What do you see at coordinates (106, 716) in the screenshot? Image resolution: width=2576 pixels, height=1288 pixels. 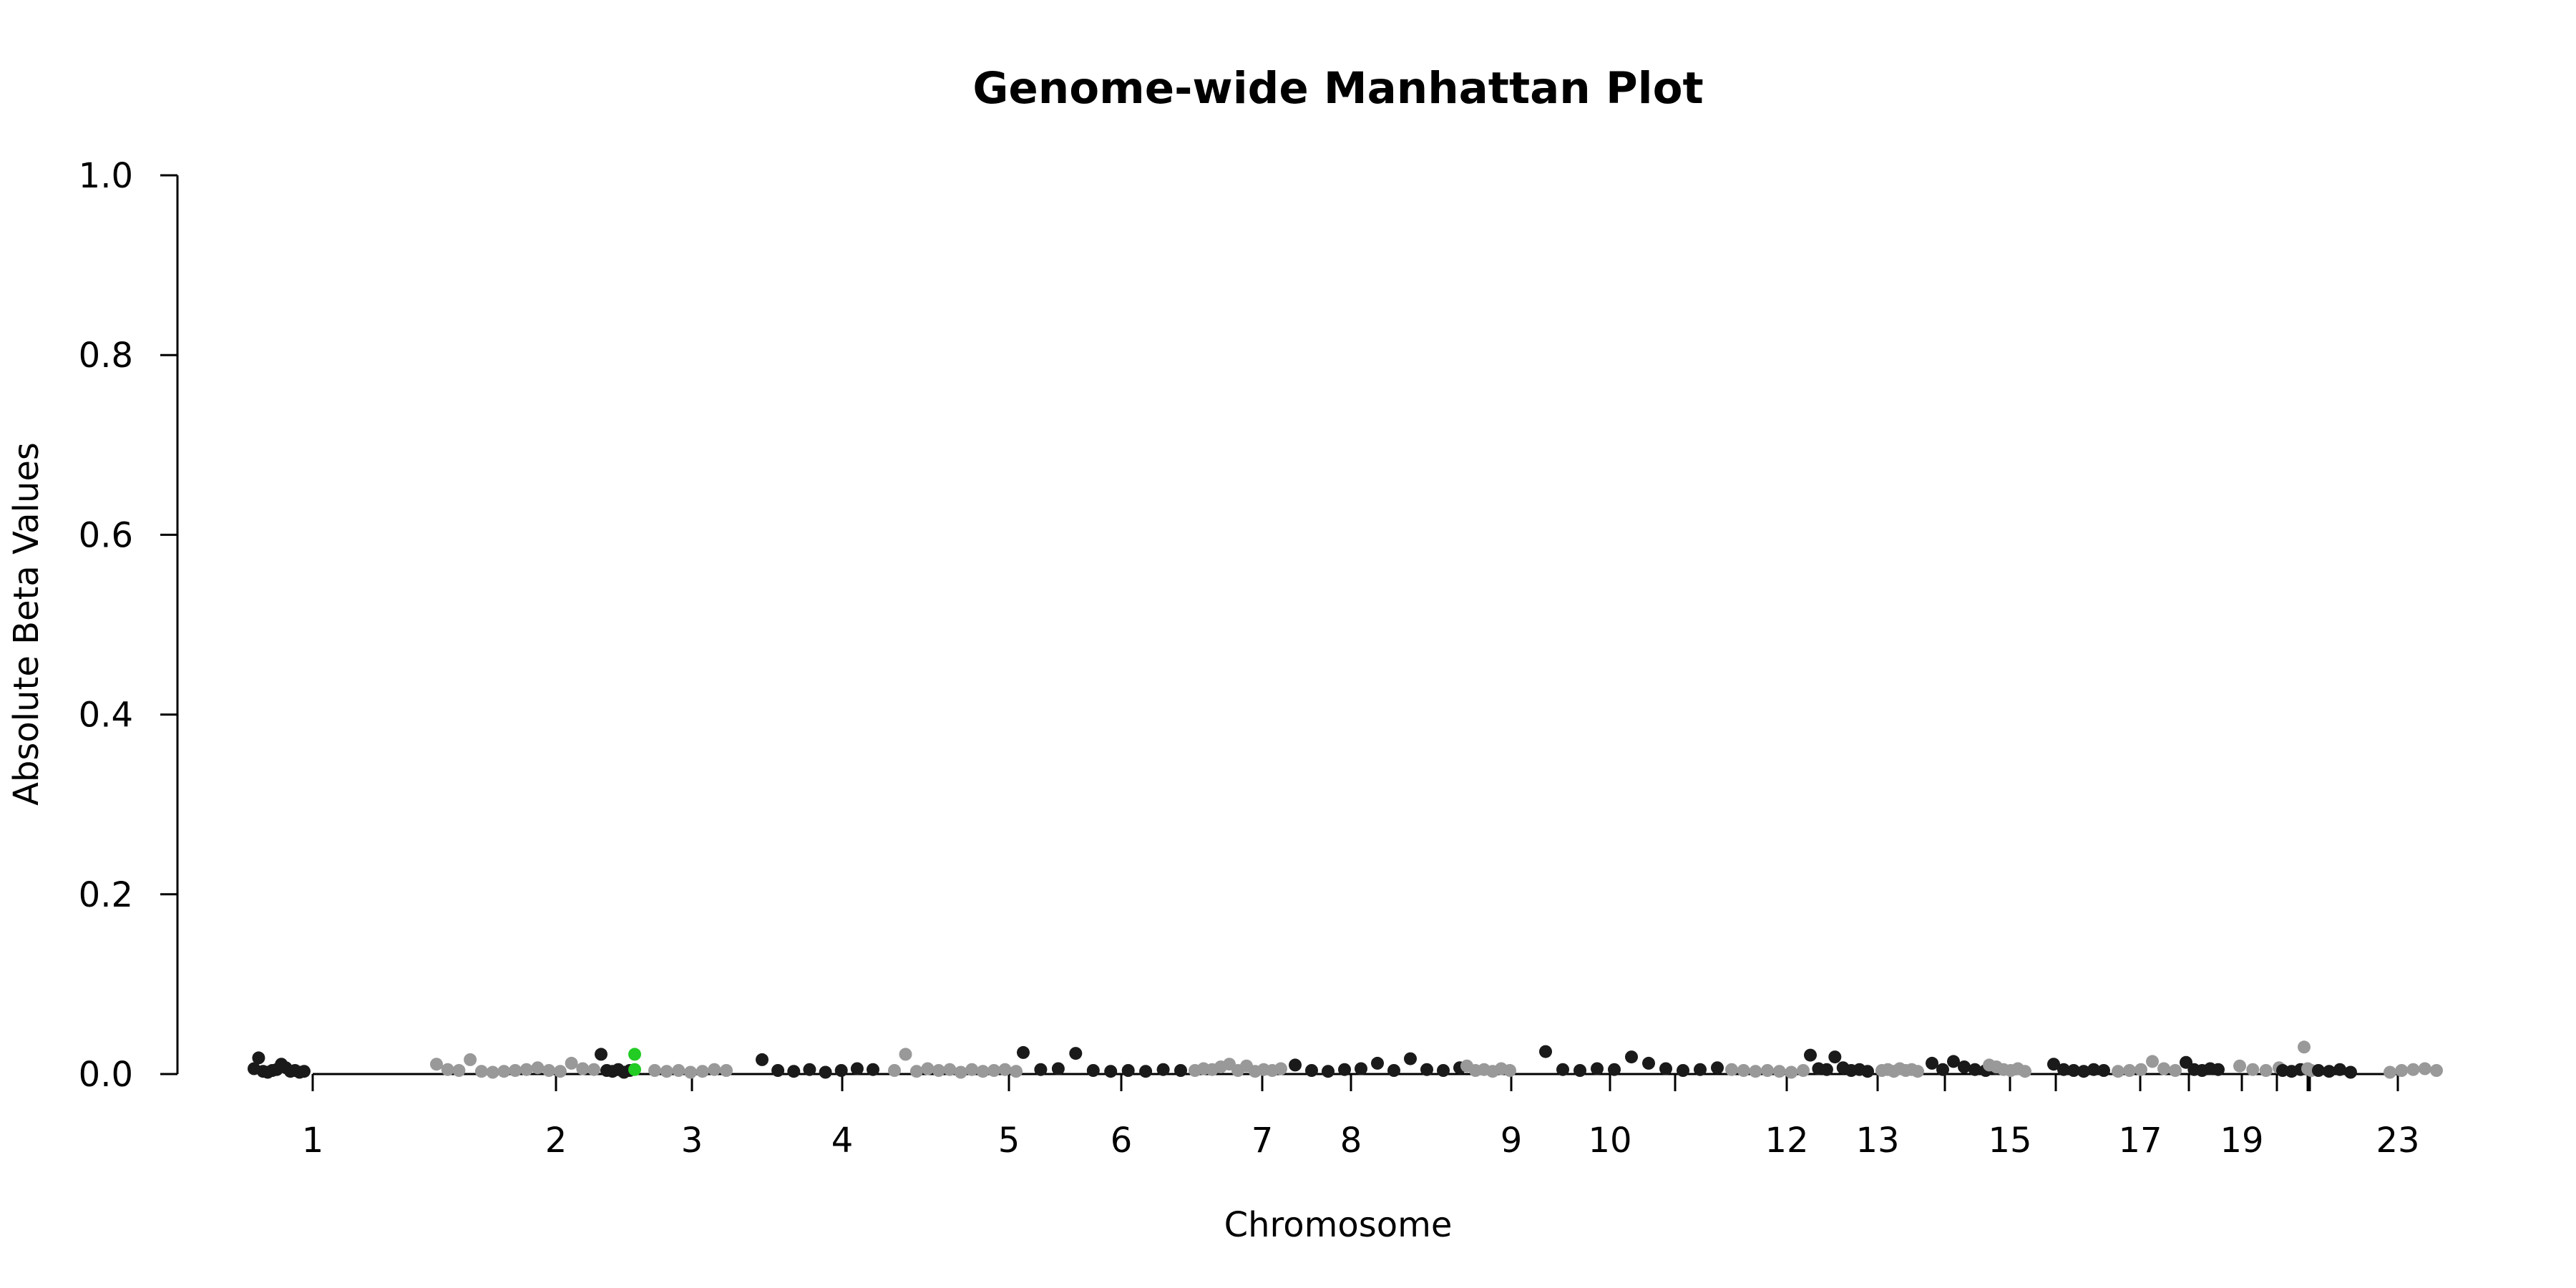 I see `y-tick-label: 0.4` at bounding box center [106, 716].